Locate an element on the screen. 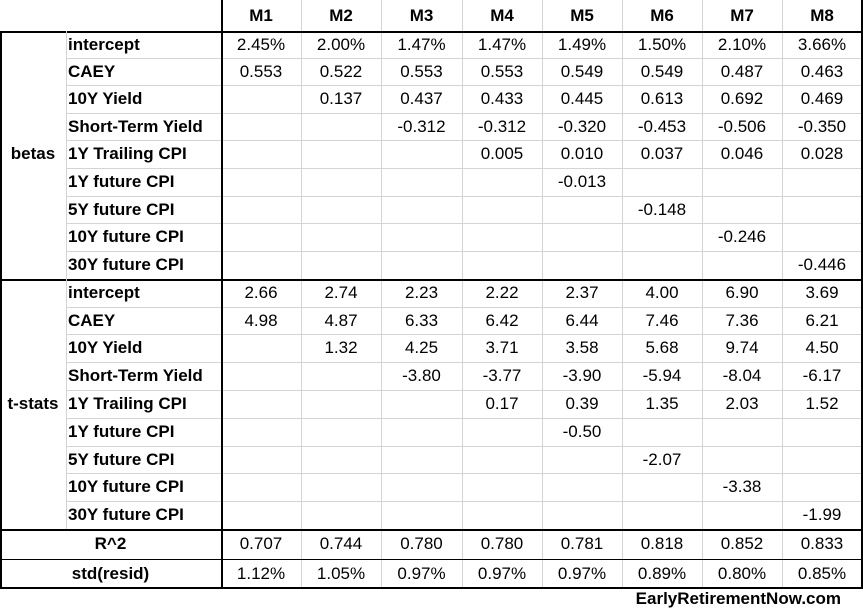 This screenshot has width=863, height=615. table-cell: 0.037 is located at coordinates (662, 153).